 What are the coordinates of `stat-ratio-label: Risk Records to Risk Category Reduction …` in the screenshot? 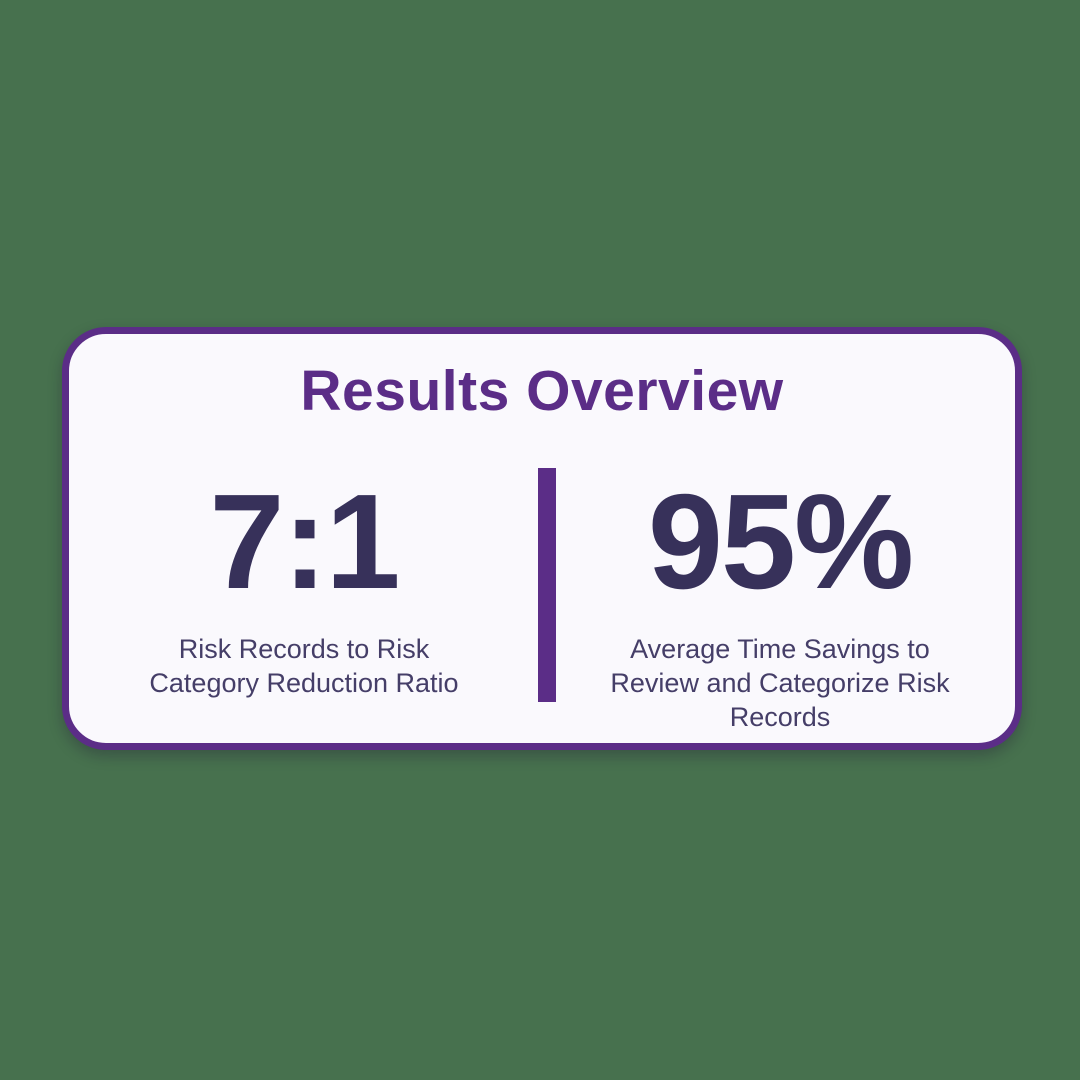 It's located at (304, 666).